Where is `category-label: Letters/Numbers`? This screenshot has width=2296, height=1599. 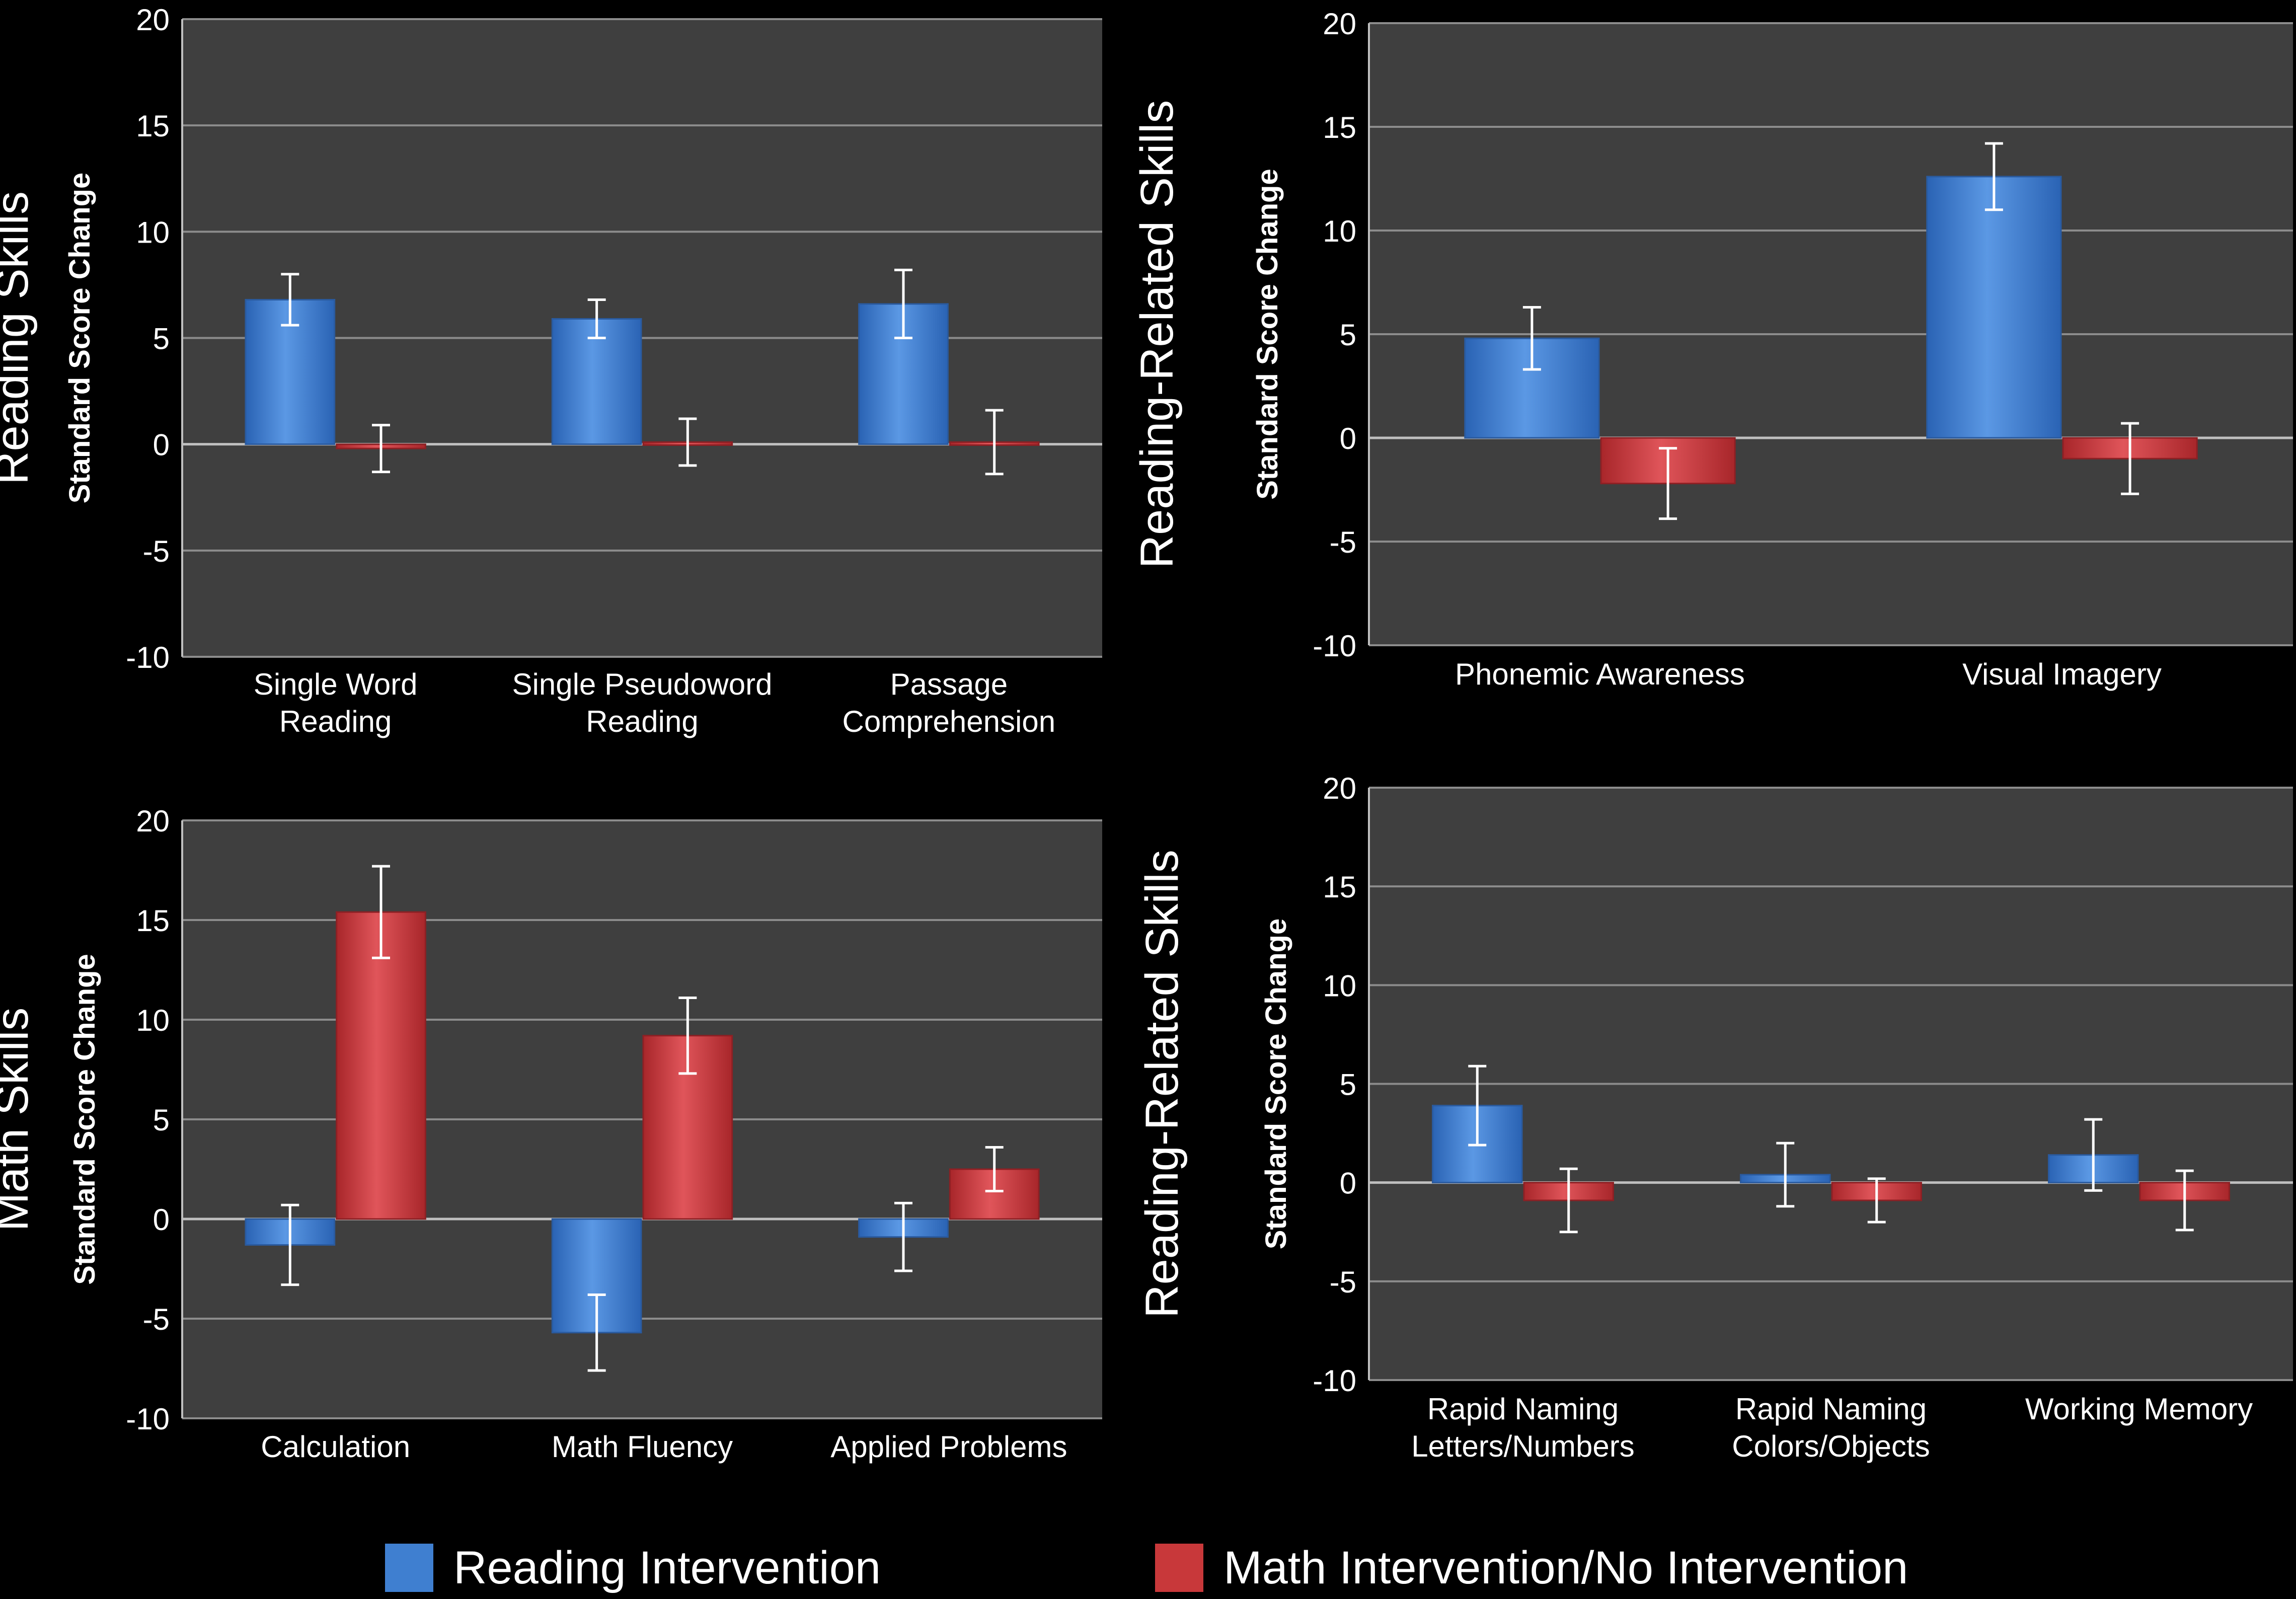
category-label: Letters/Numbers is located at coordinates (1523, 1446).